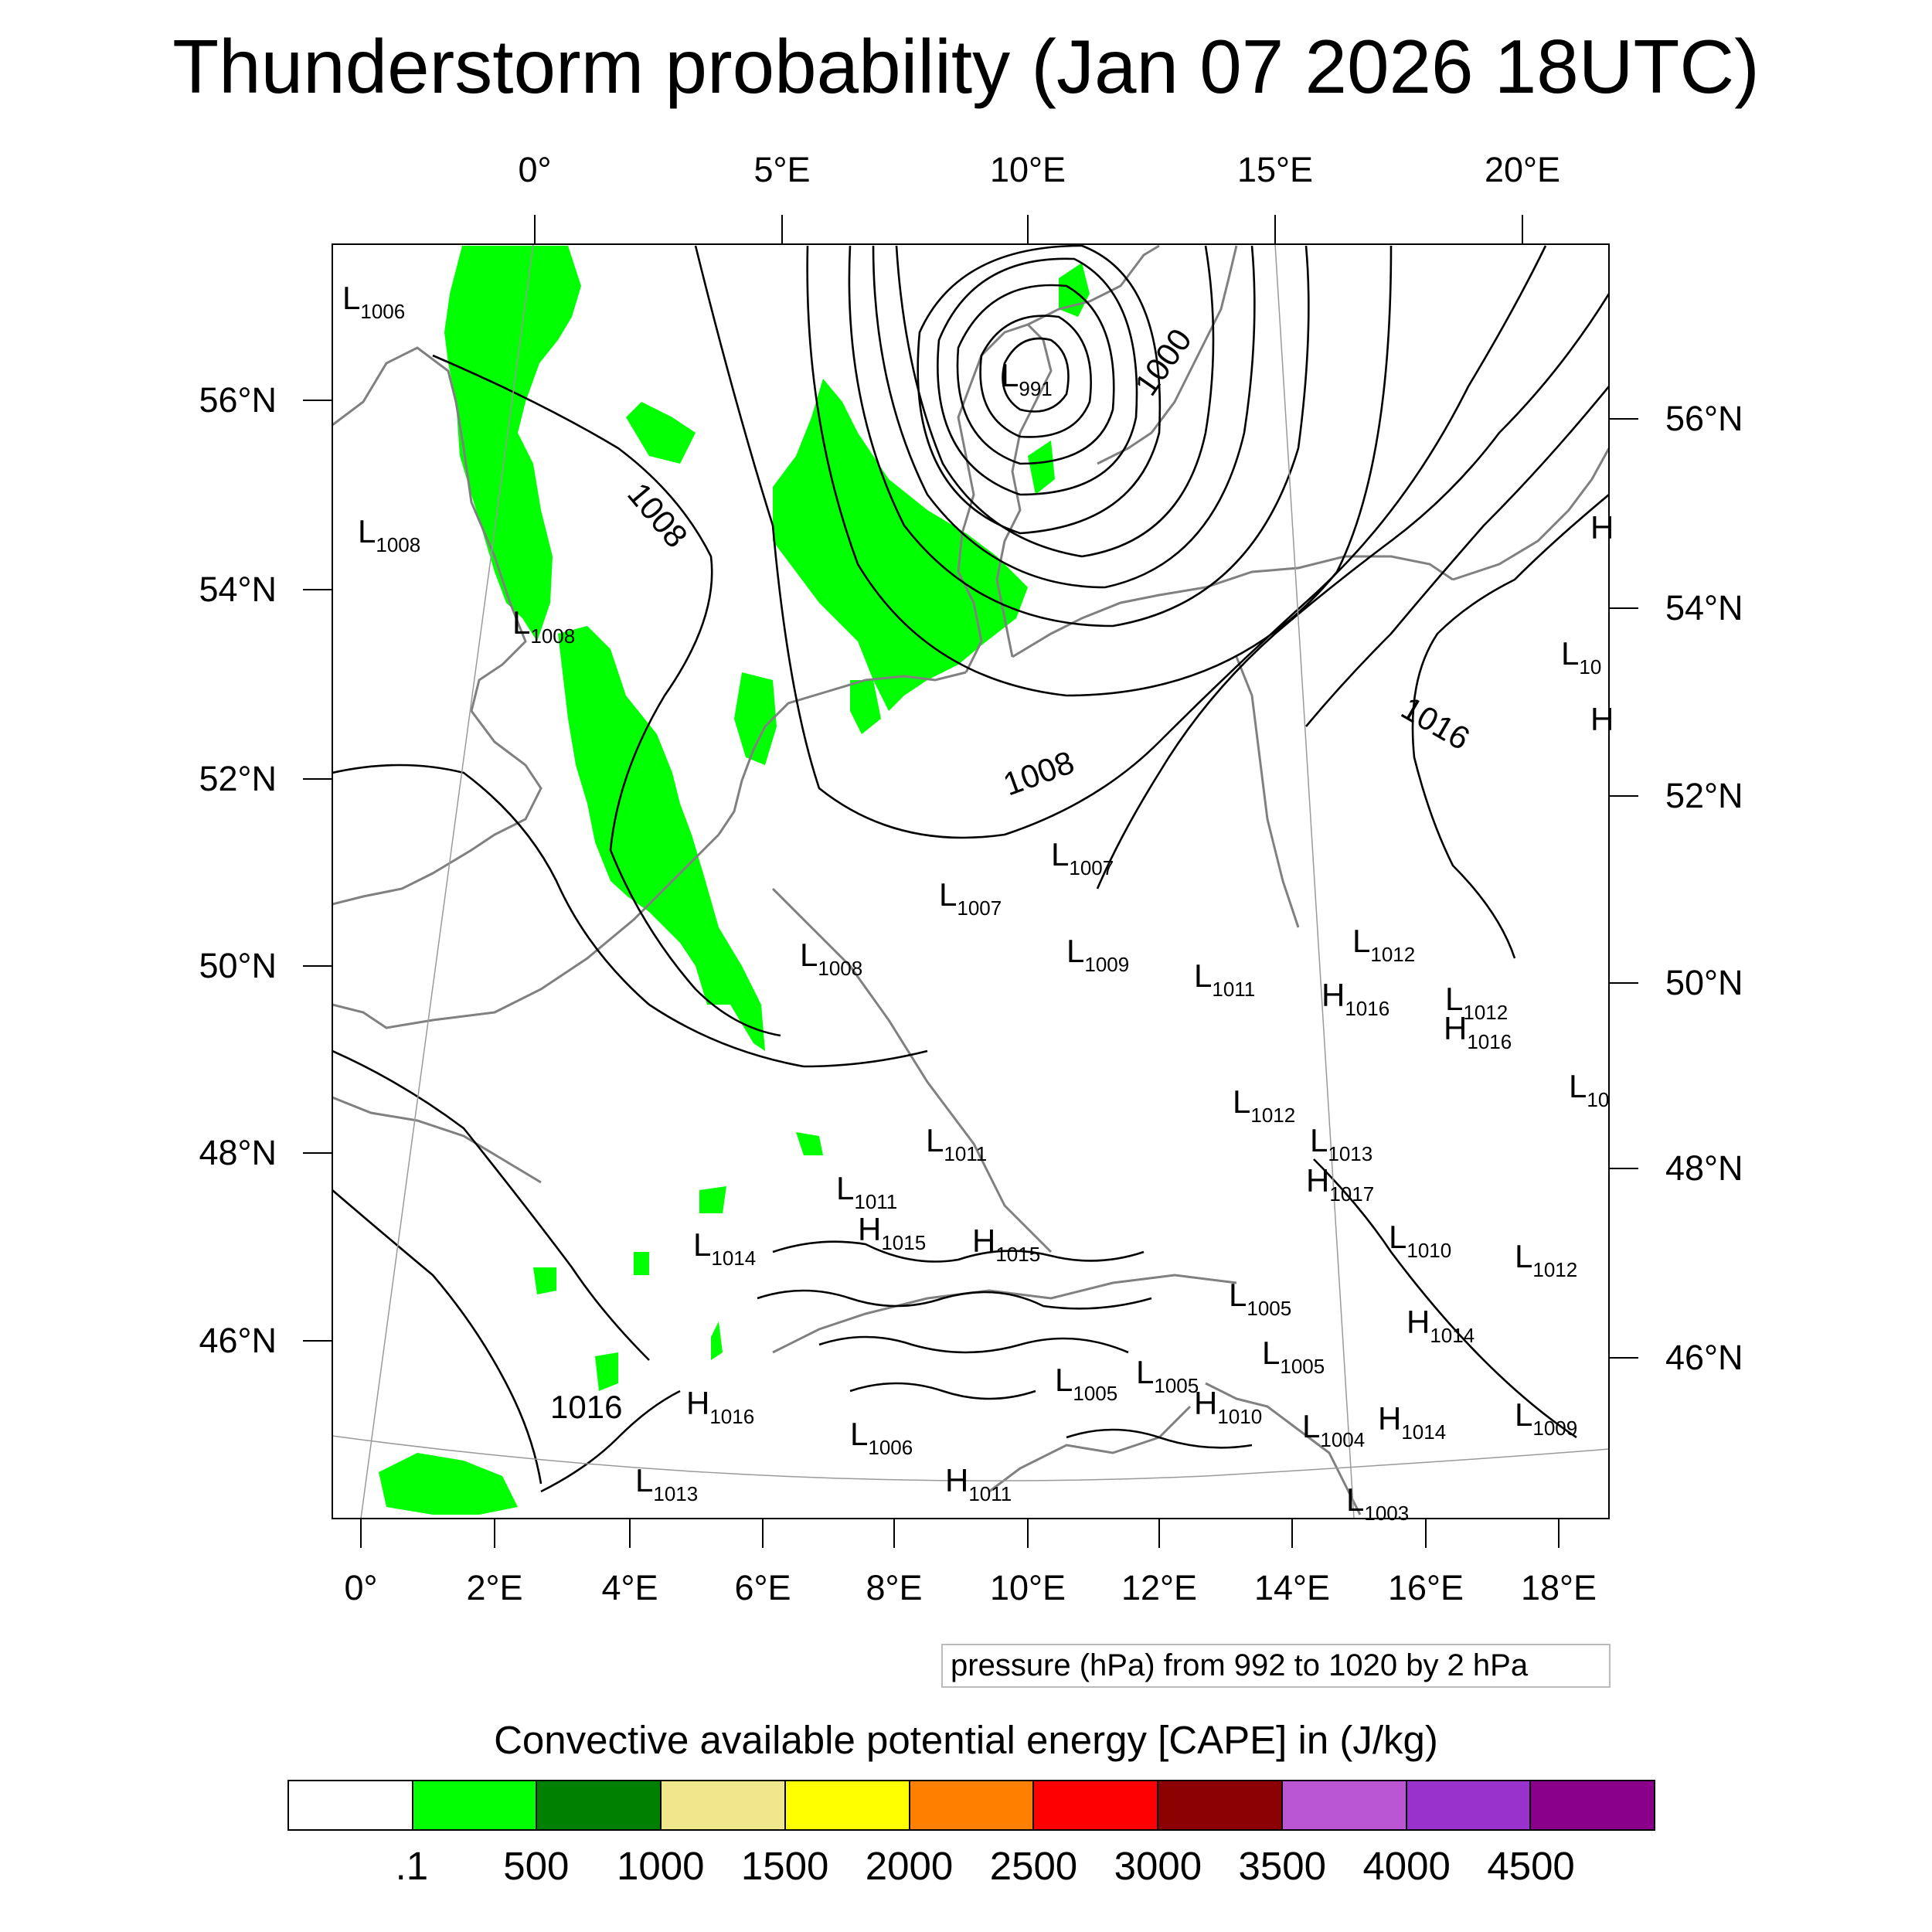 Image resolution: width=1932 pixels, height=1932 pixels. I want to click on coastline-sweden, so click(1093, 285).